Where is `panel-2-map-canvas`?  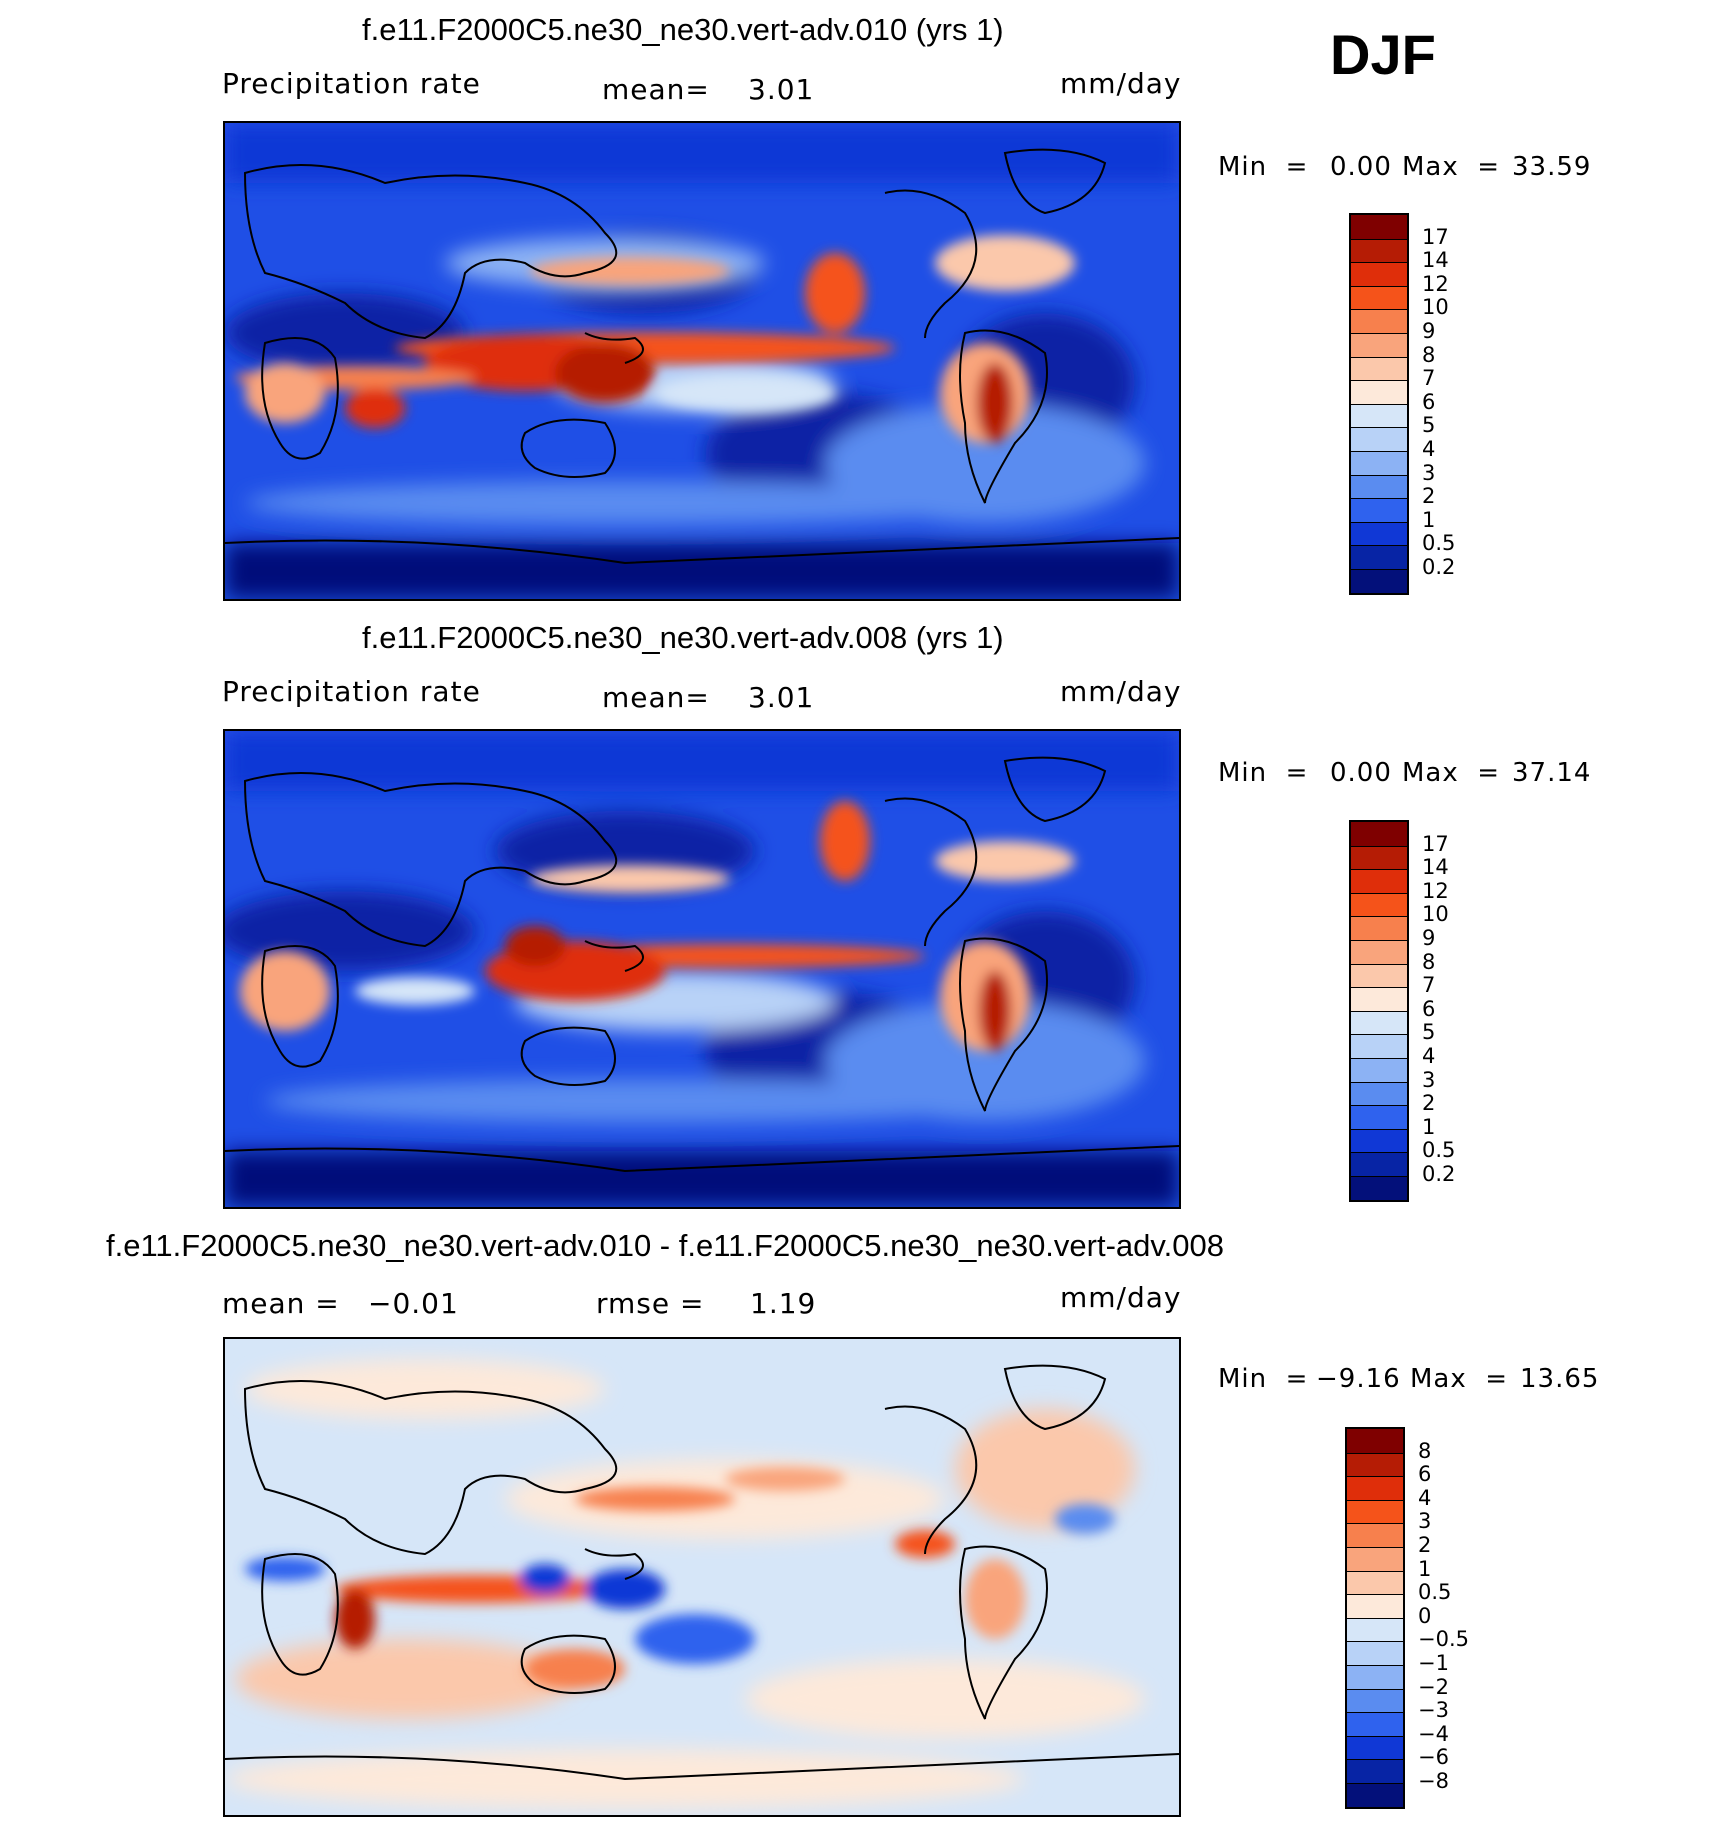 panel-2-map-canvas is located at coordinates (702, 969).